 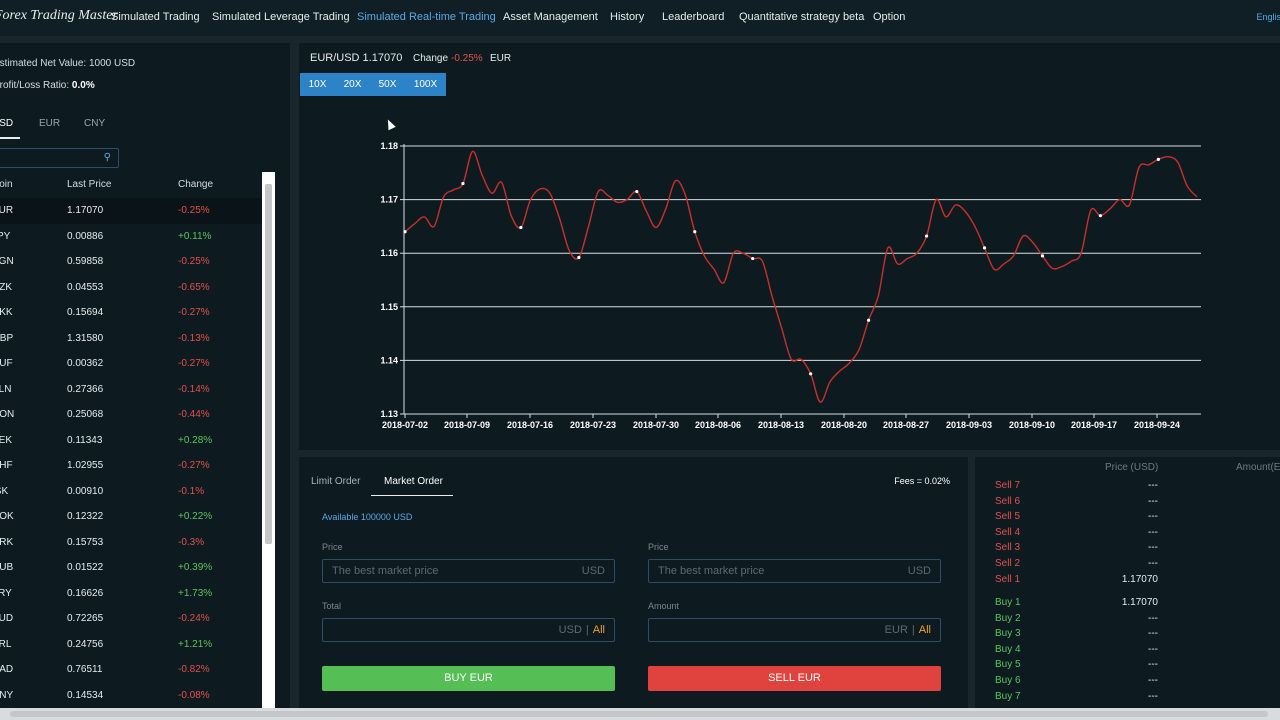 What do you see at coordinates (281, 17) in the screenshot?
I see `nav-simulated-leverage-trading: Simulated Leverage Trading` at bounding box center [281, 17].